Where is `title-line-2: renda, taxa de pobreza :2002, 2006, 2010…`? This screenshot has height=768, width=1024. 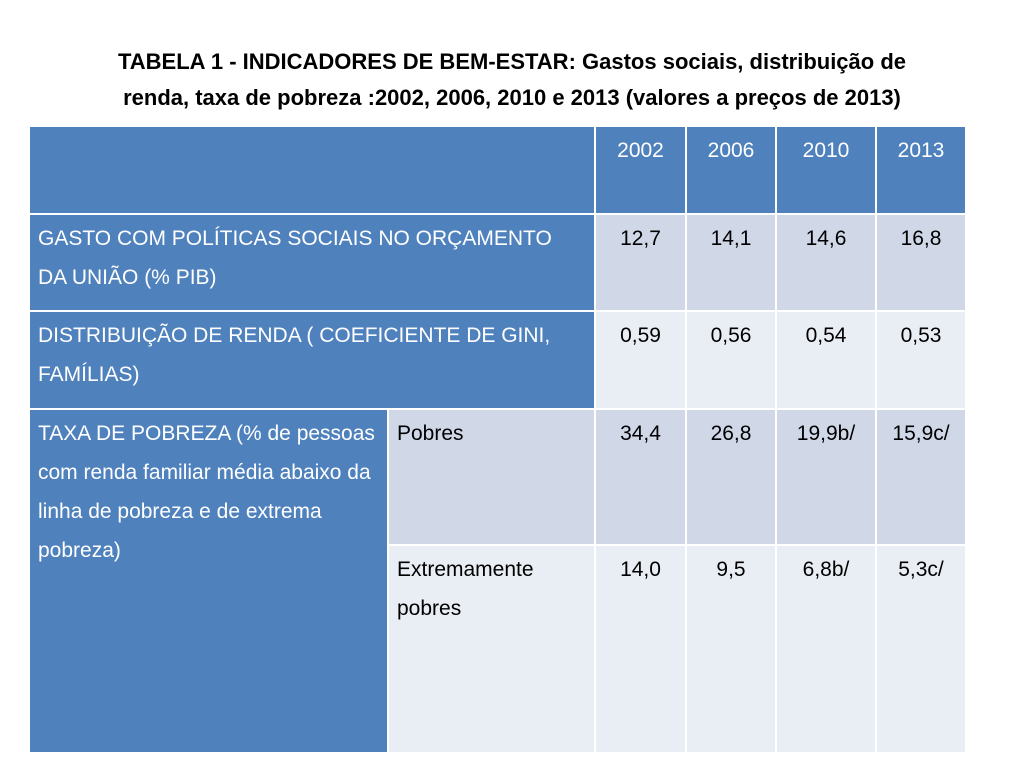
title-line-2: renda, taxa de pobreza :2002, 2006, 2010… is located at coordinates (512, 97).